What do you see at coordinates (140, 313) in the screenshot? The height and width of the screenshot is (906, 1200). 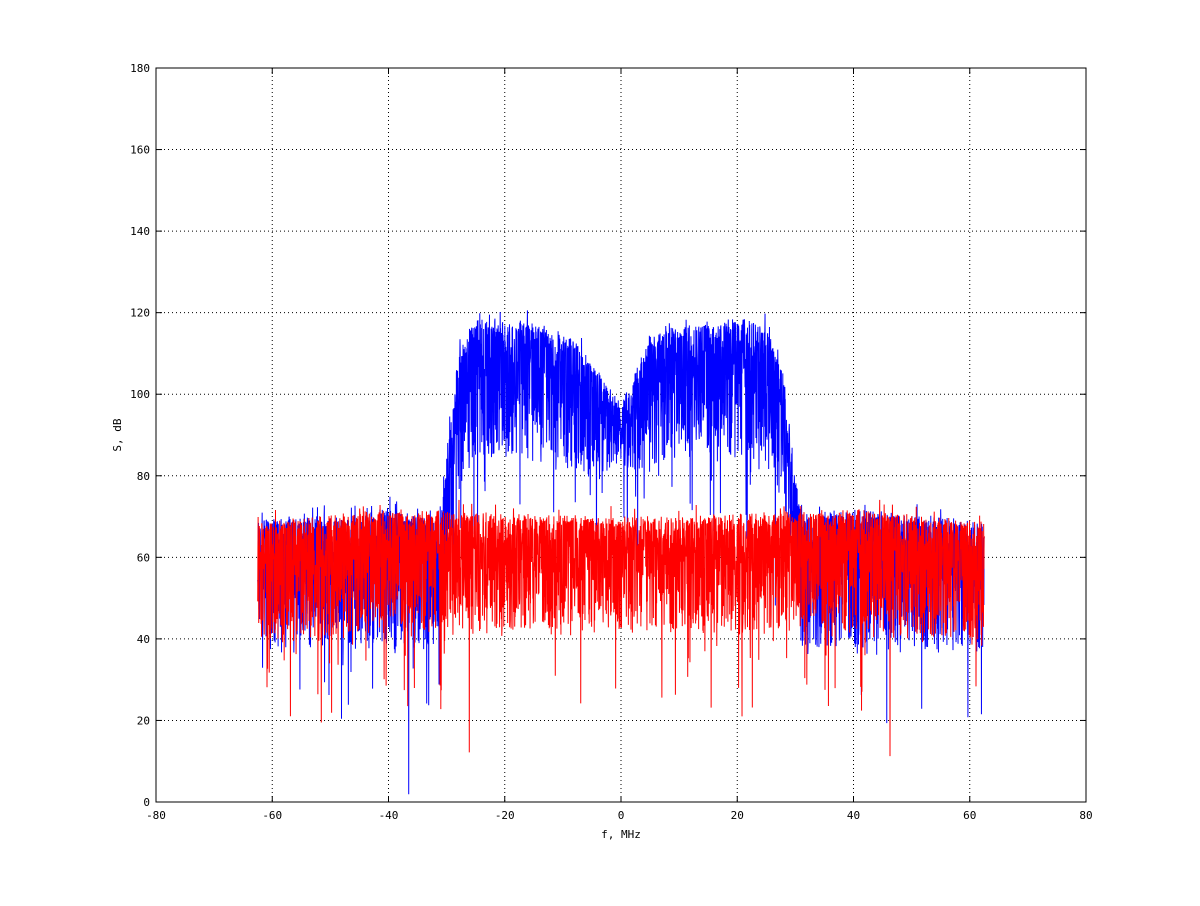 I see `y-tick-label: 120` at bounding box center [140, 313].